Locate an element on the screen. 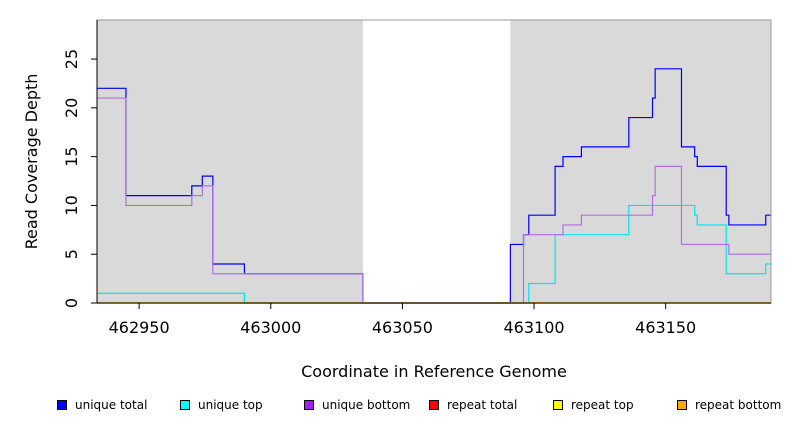 The image size is (792, 432). legend-label: repeat top is located at coordinates (602, 405).